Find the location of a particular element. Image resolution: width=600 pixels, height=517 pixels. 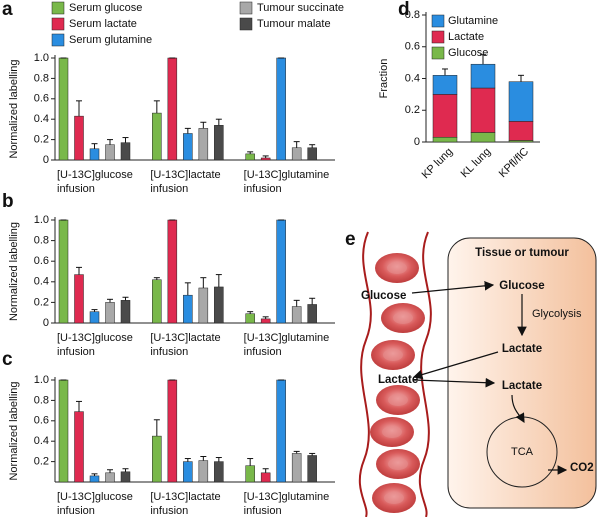

co2: CO2 is located at coordinates (582, 468).